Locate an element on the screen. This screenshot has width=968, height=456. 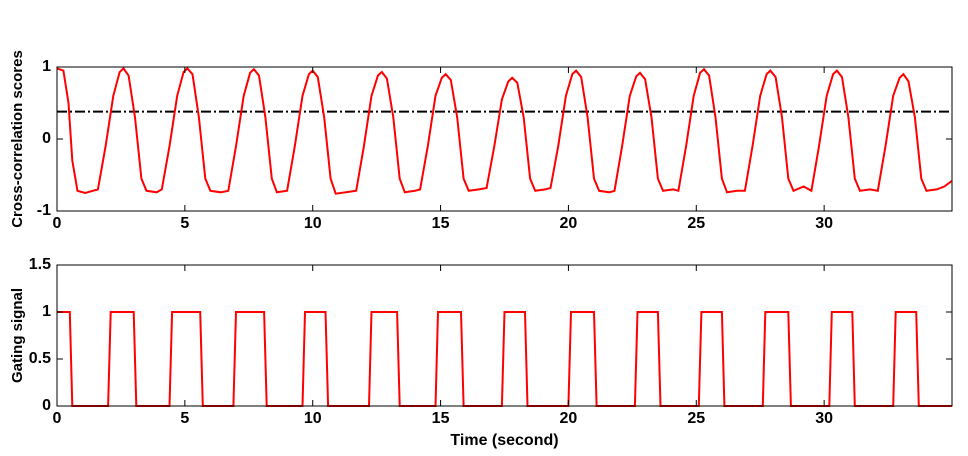
y-axis-label: Cross-correlation scores is located at coordinates (17, 139).